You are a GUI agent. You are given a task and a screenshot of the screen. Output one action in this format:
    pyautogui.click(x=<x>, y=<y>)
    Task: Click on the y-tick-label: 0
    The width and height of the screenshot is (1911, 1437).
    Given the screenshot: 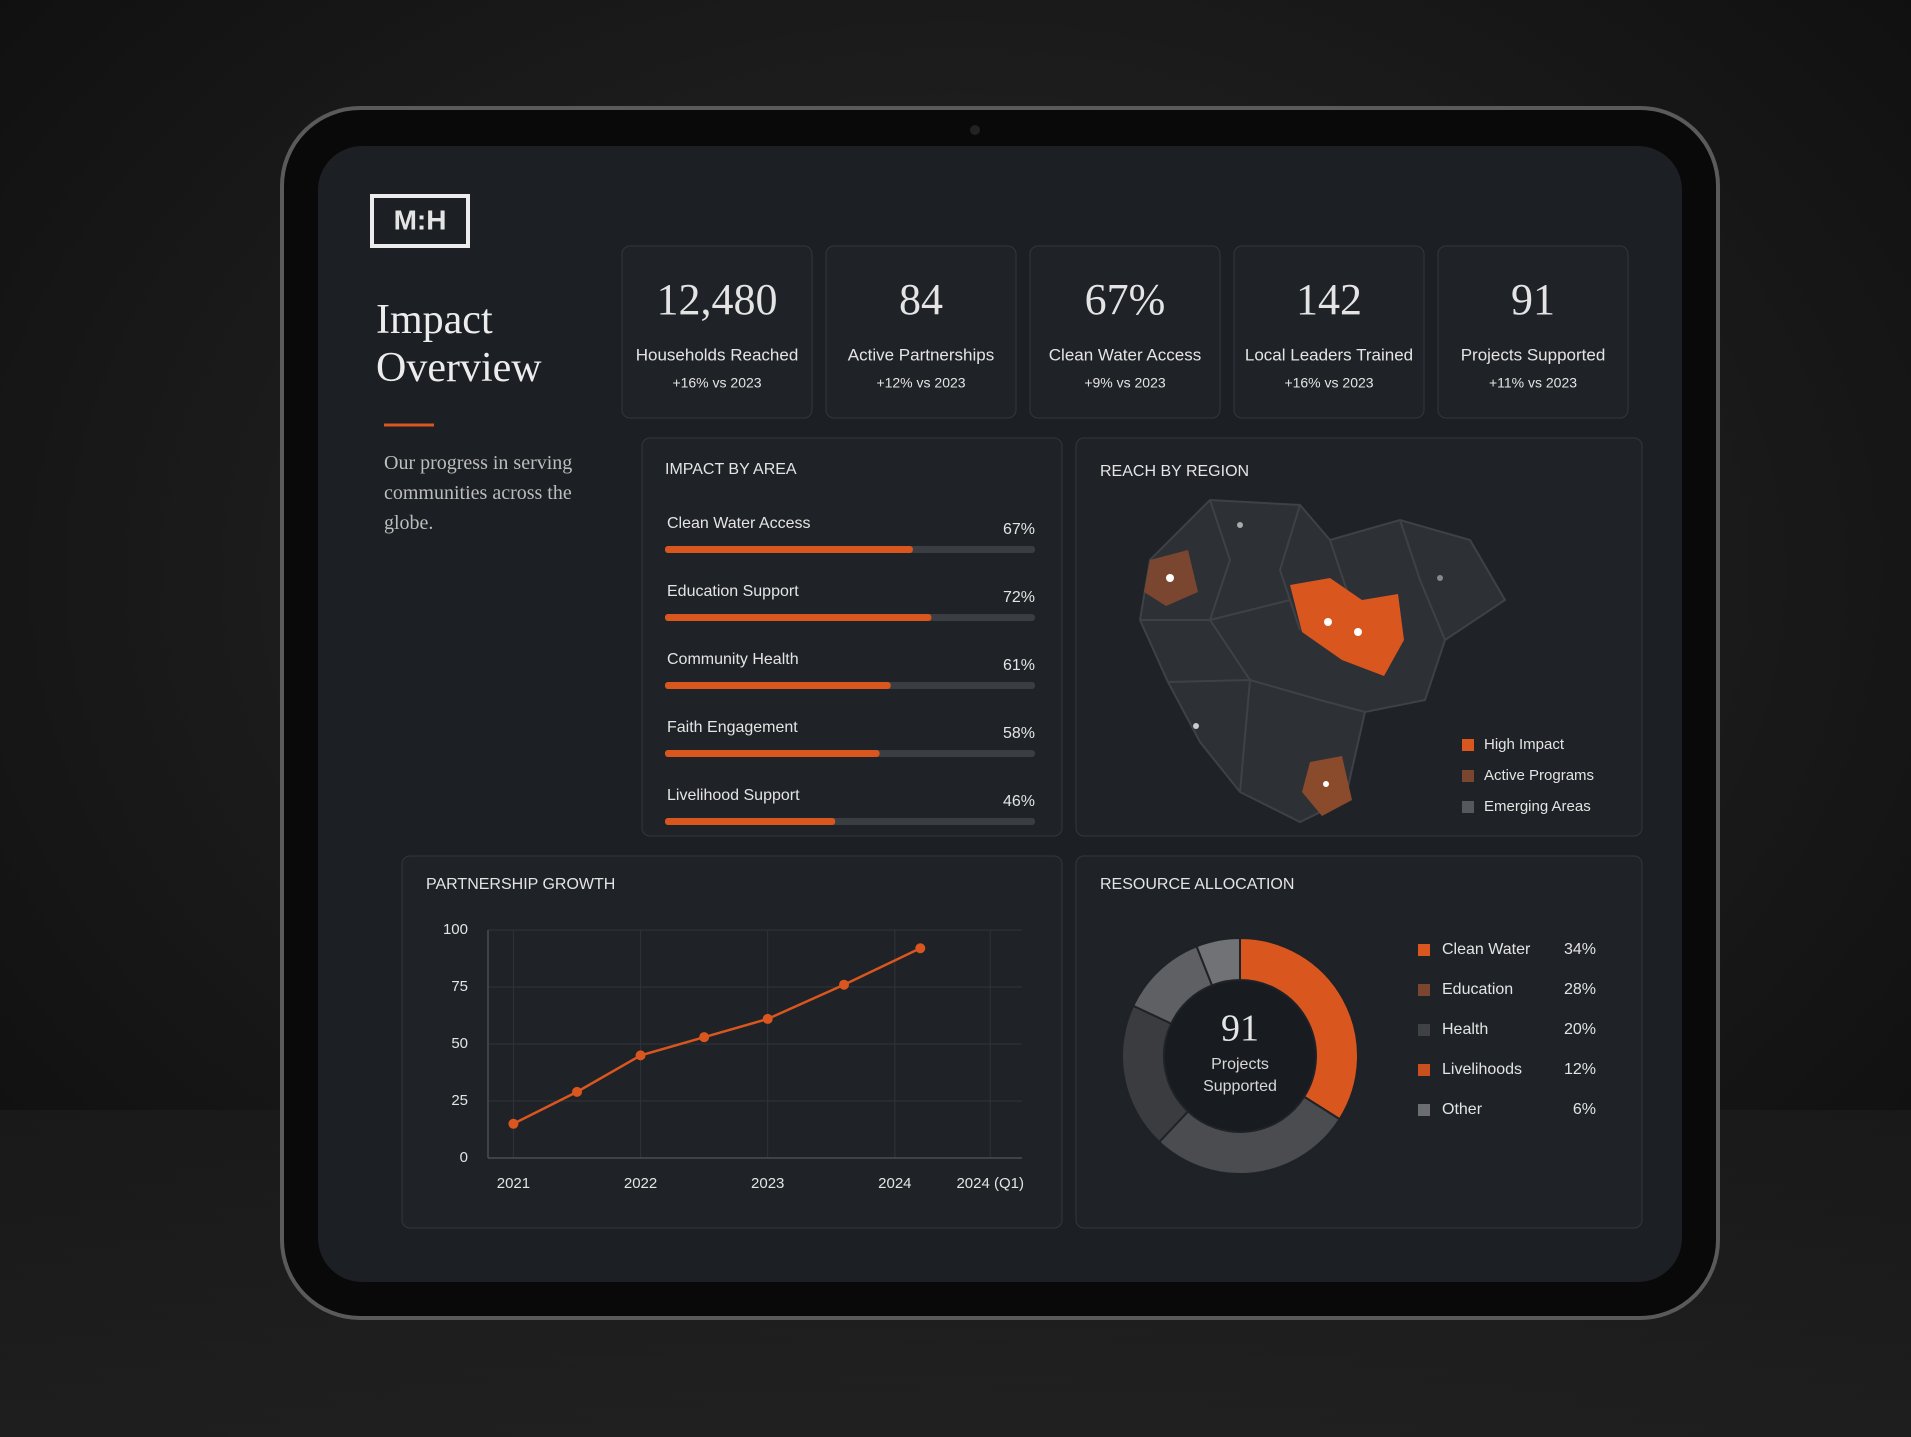 What is the action you would take?
    pyautogui.click(x=464, y=1157)
    